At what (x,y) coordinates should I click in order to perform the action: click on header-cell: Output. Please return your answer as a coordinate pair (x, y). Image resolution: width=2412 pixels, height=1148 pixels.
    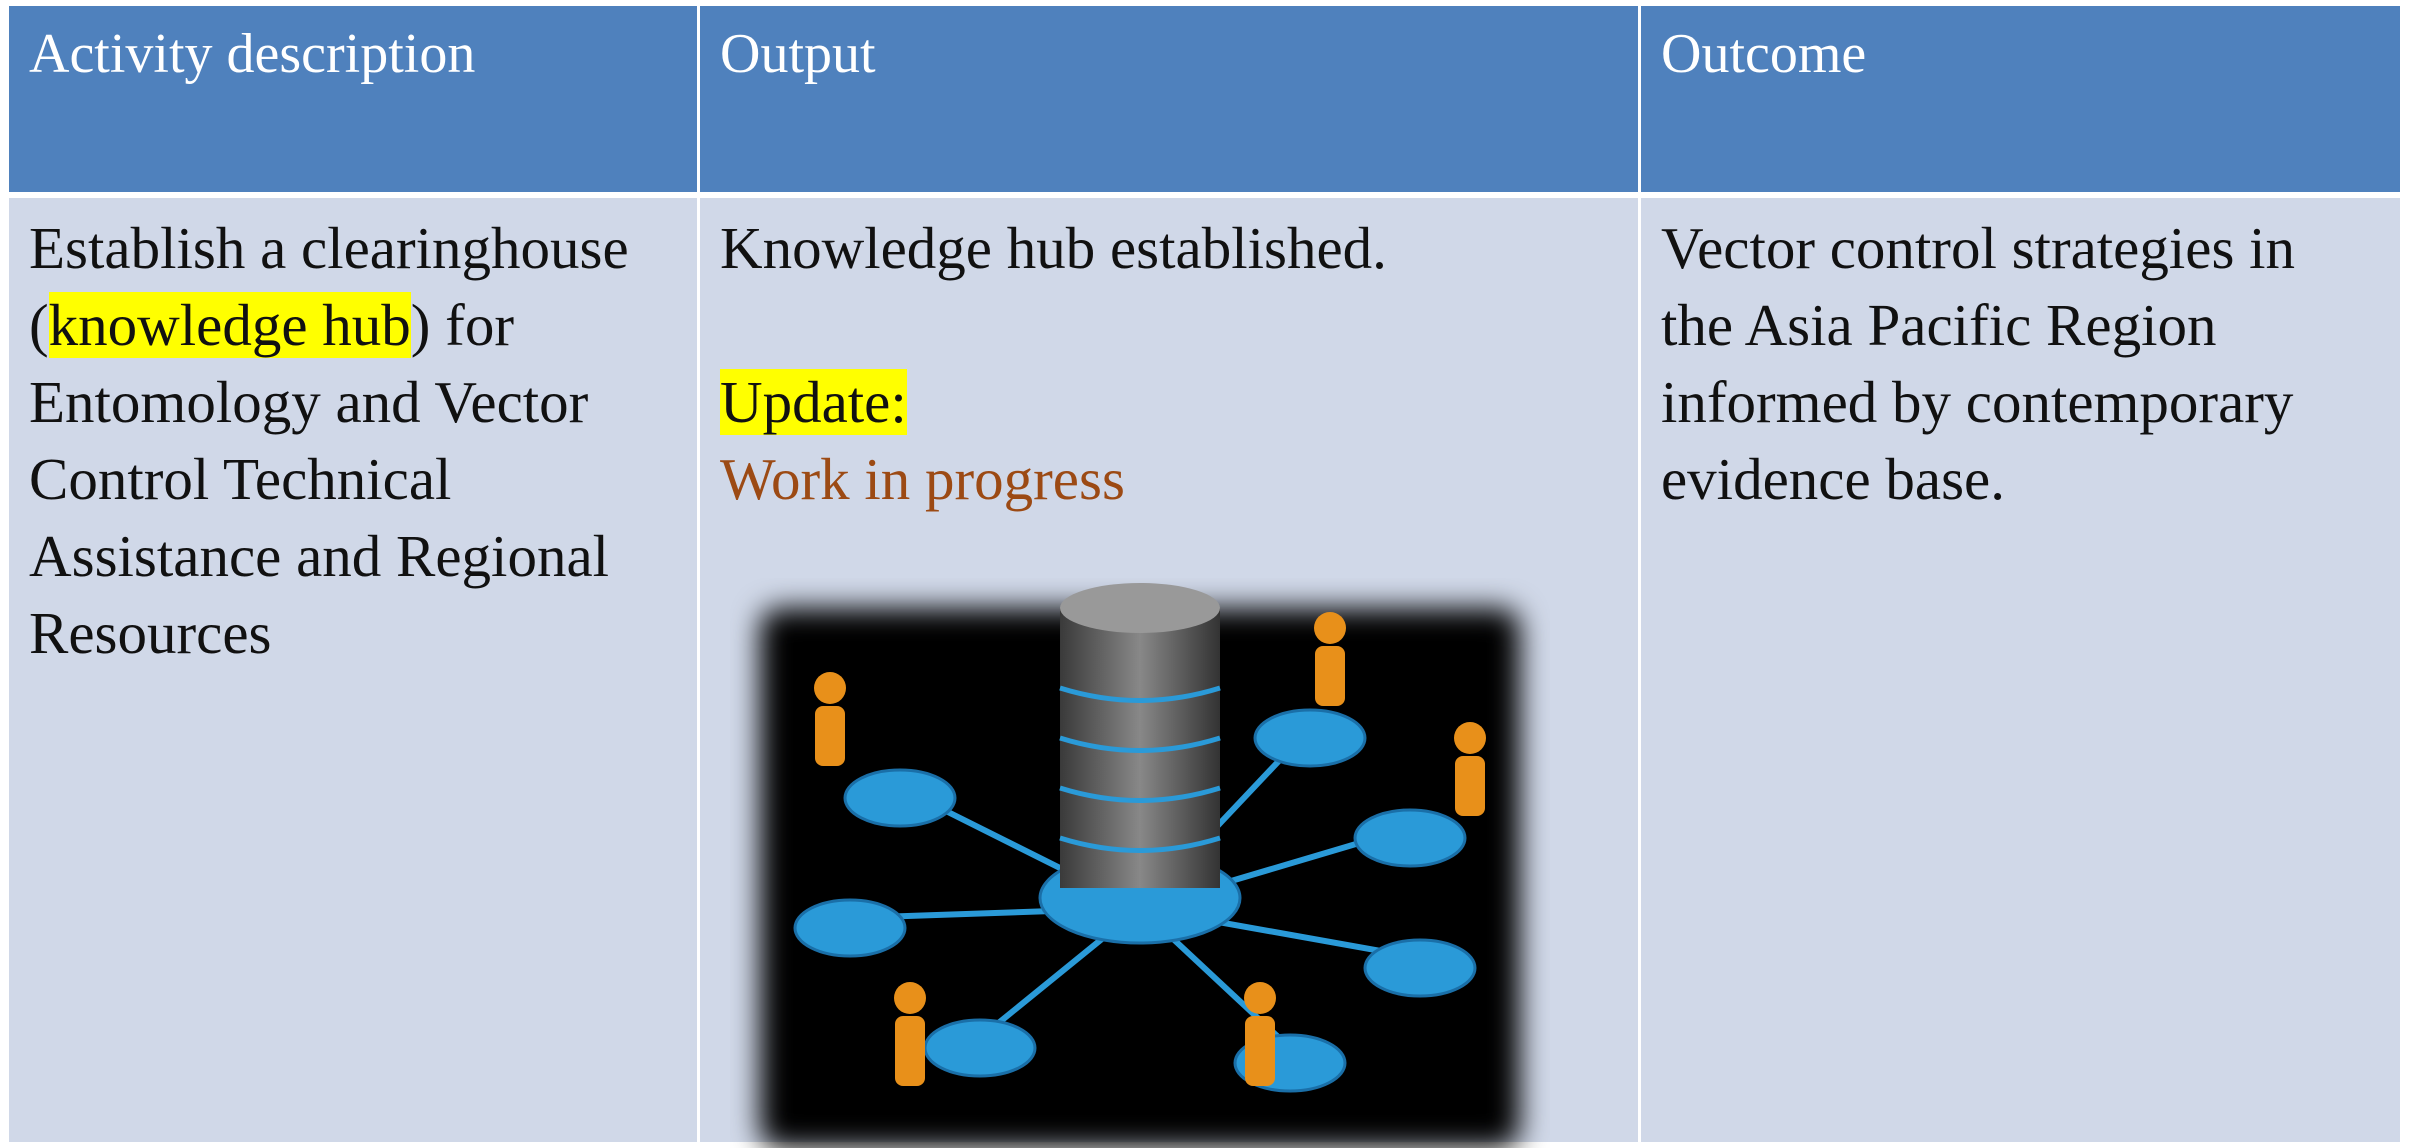
    Looking at the image, I should click on (1169, 99).